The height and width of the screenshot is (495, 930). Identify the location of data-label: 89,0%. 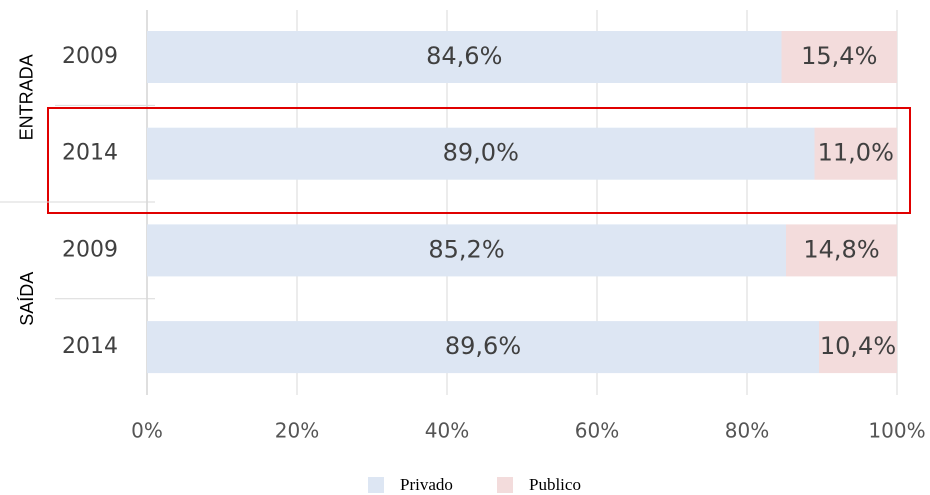
(481, 153).